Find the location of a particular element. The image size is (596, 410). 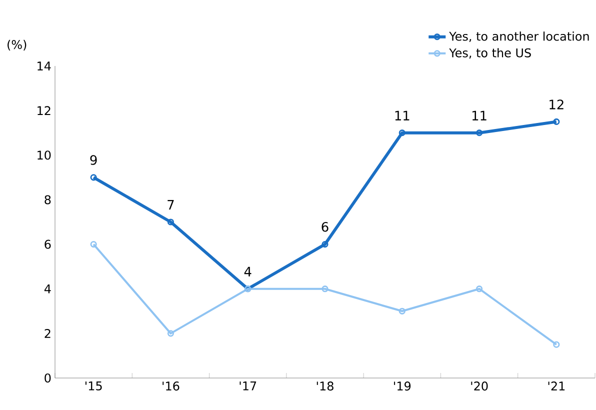

data-label: 7 is located at coordinates (171, 205).